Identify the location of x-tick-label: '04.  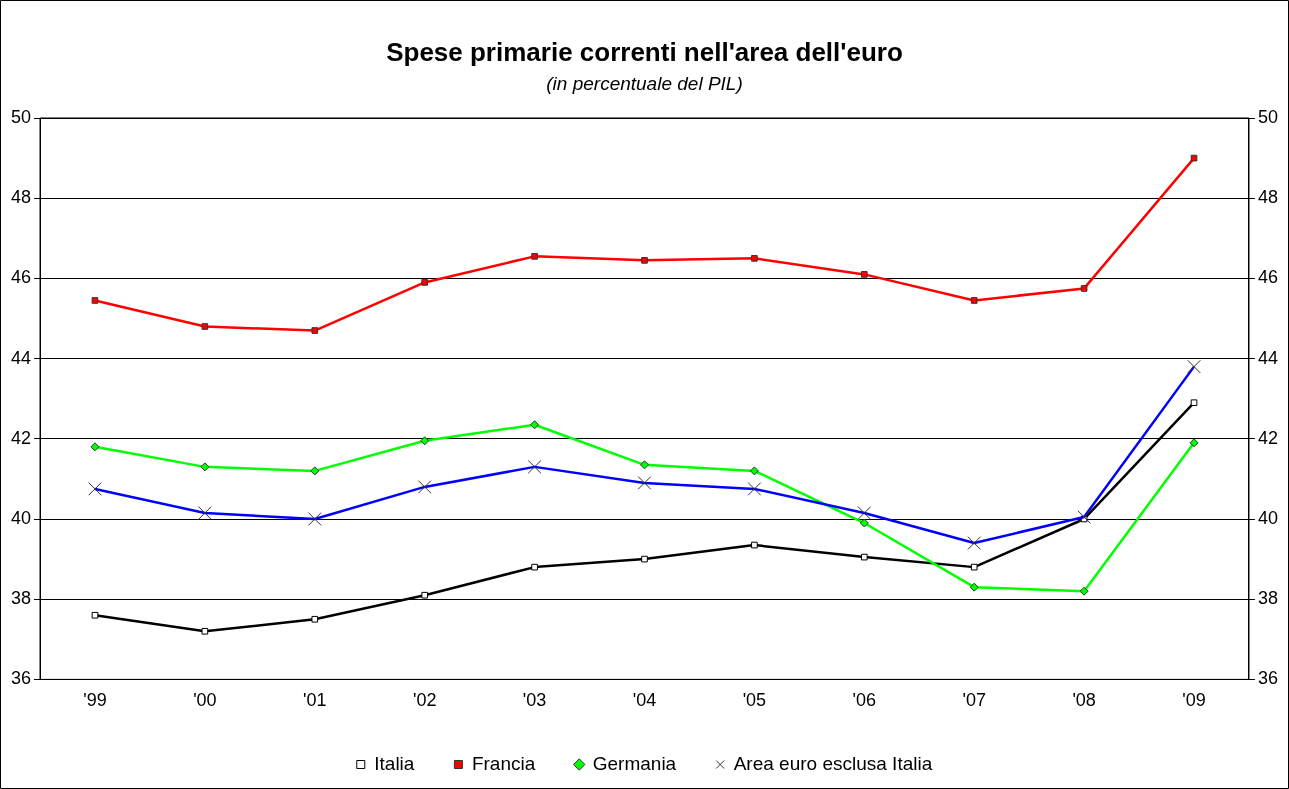
(644, 700).